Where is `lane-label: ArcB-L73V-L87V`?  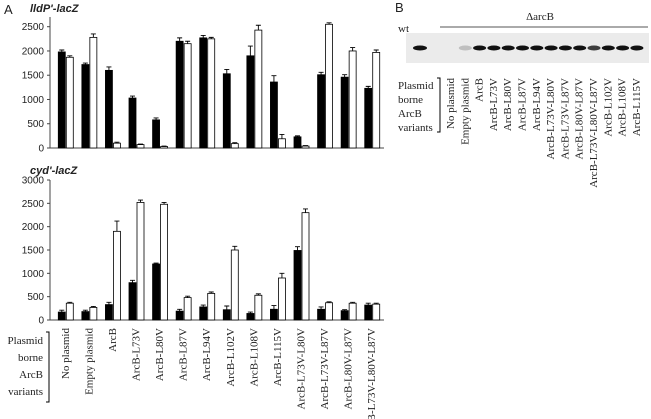 lane-label: ArcB-L73V-L87V is located at coordinates (565, 119).